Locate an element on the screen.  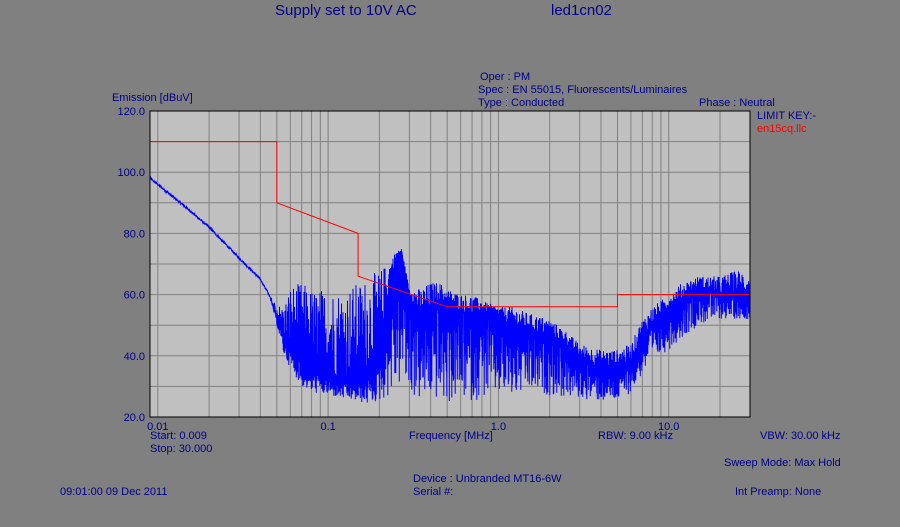
y-tick-label: 120.0 is located at coordinates (131, 112).